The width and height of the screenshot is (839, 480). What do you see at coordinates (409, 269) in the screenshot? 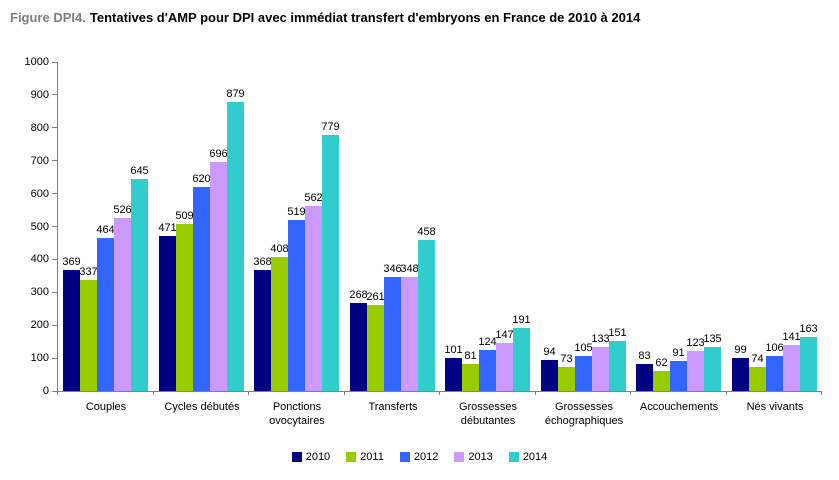
I see `bar-value-label: 348` at bounding box center [409, 269].